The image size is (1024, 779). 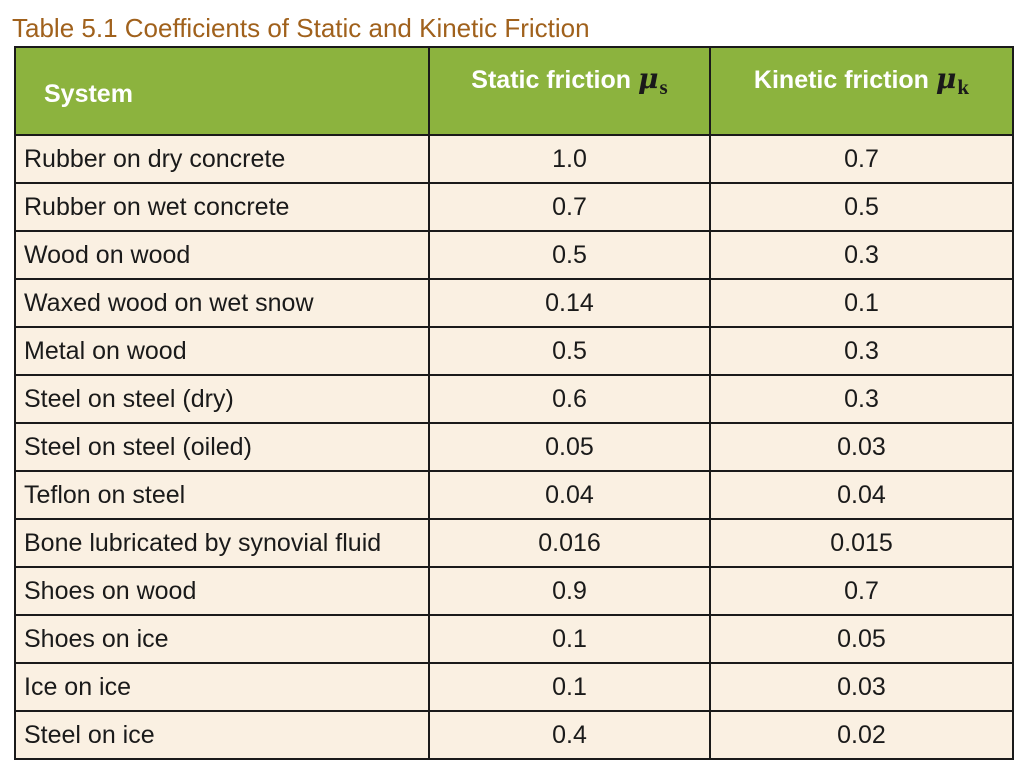 I want to click on cell-static-friction: 0.7, so click(x=569, y=207).